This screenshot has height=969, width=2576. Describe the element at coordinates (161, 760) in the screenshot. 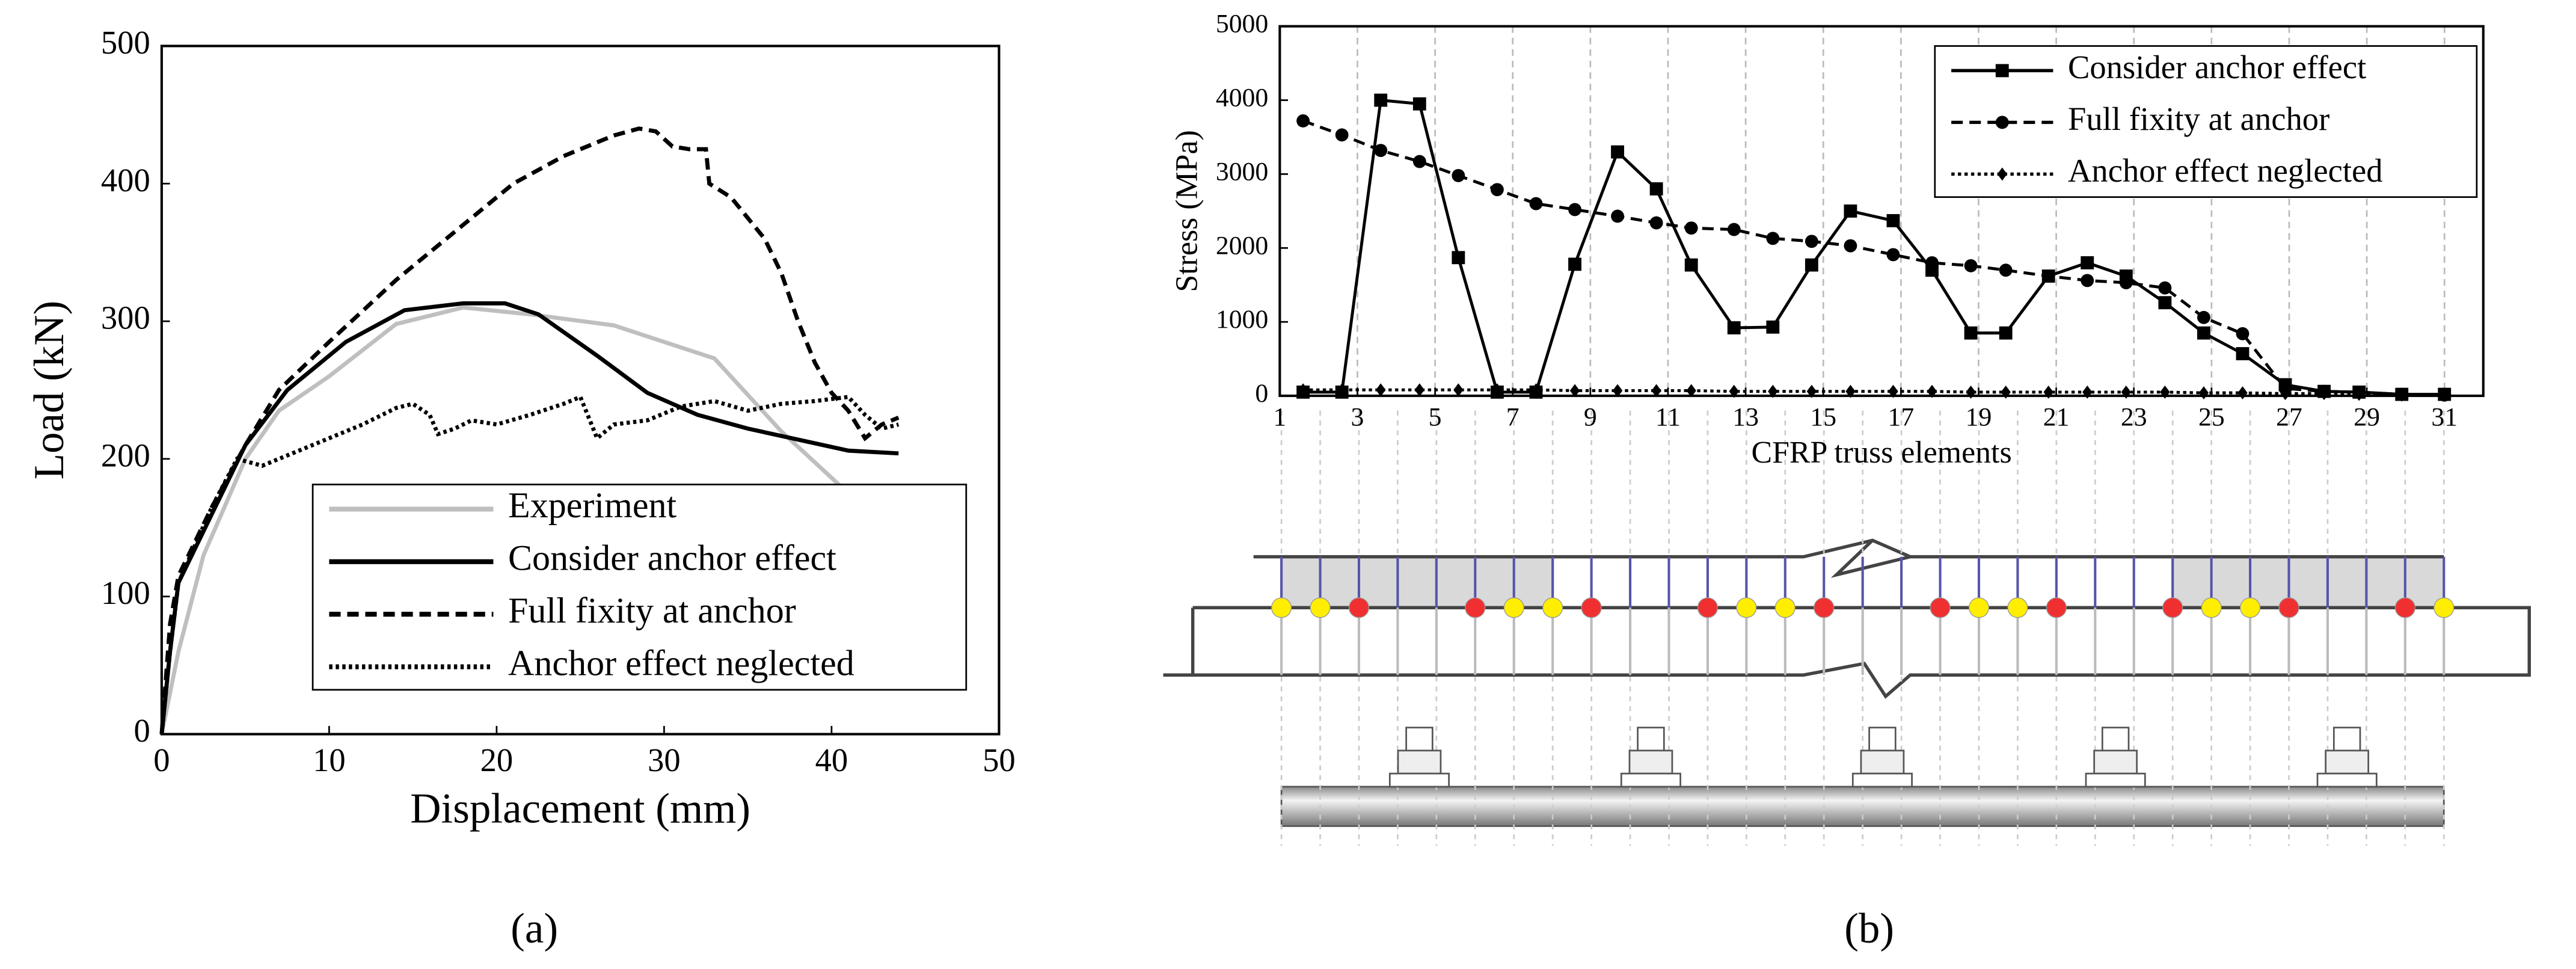

I see `x-tick-label: 0` at that location.